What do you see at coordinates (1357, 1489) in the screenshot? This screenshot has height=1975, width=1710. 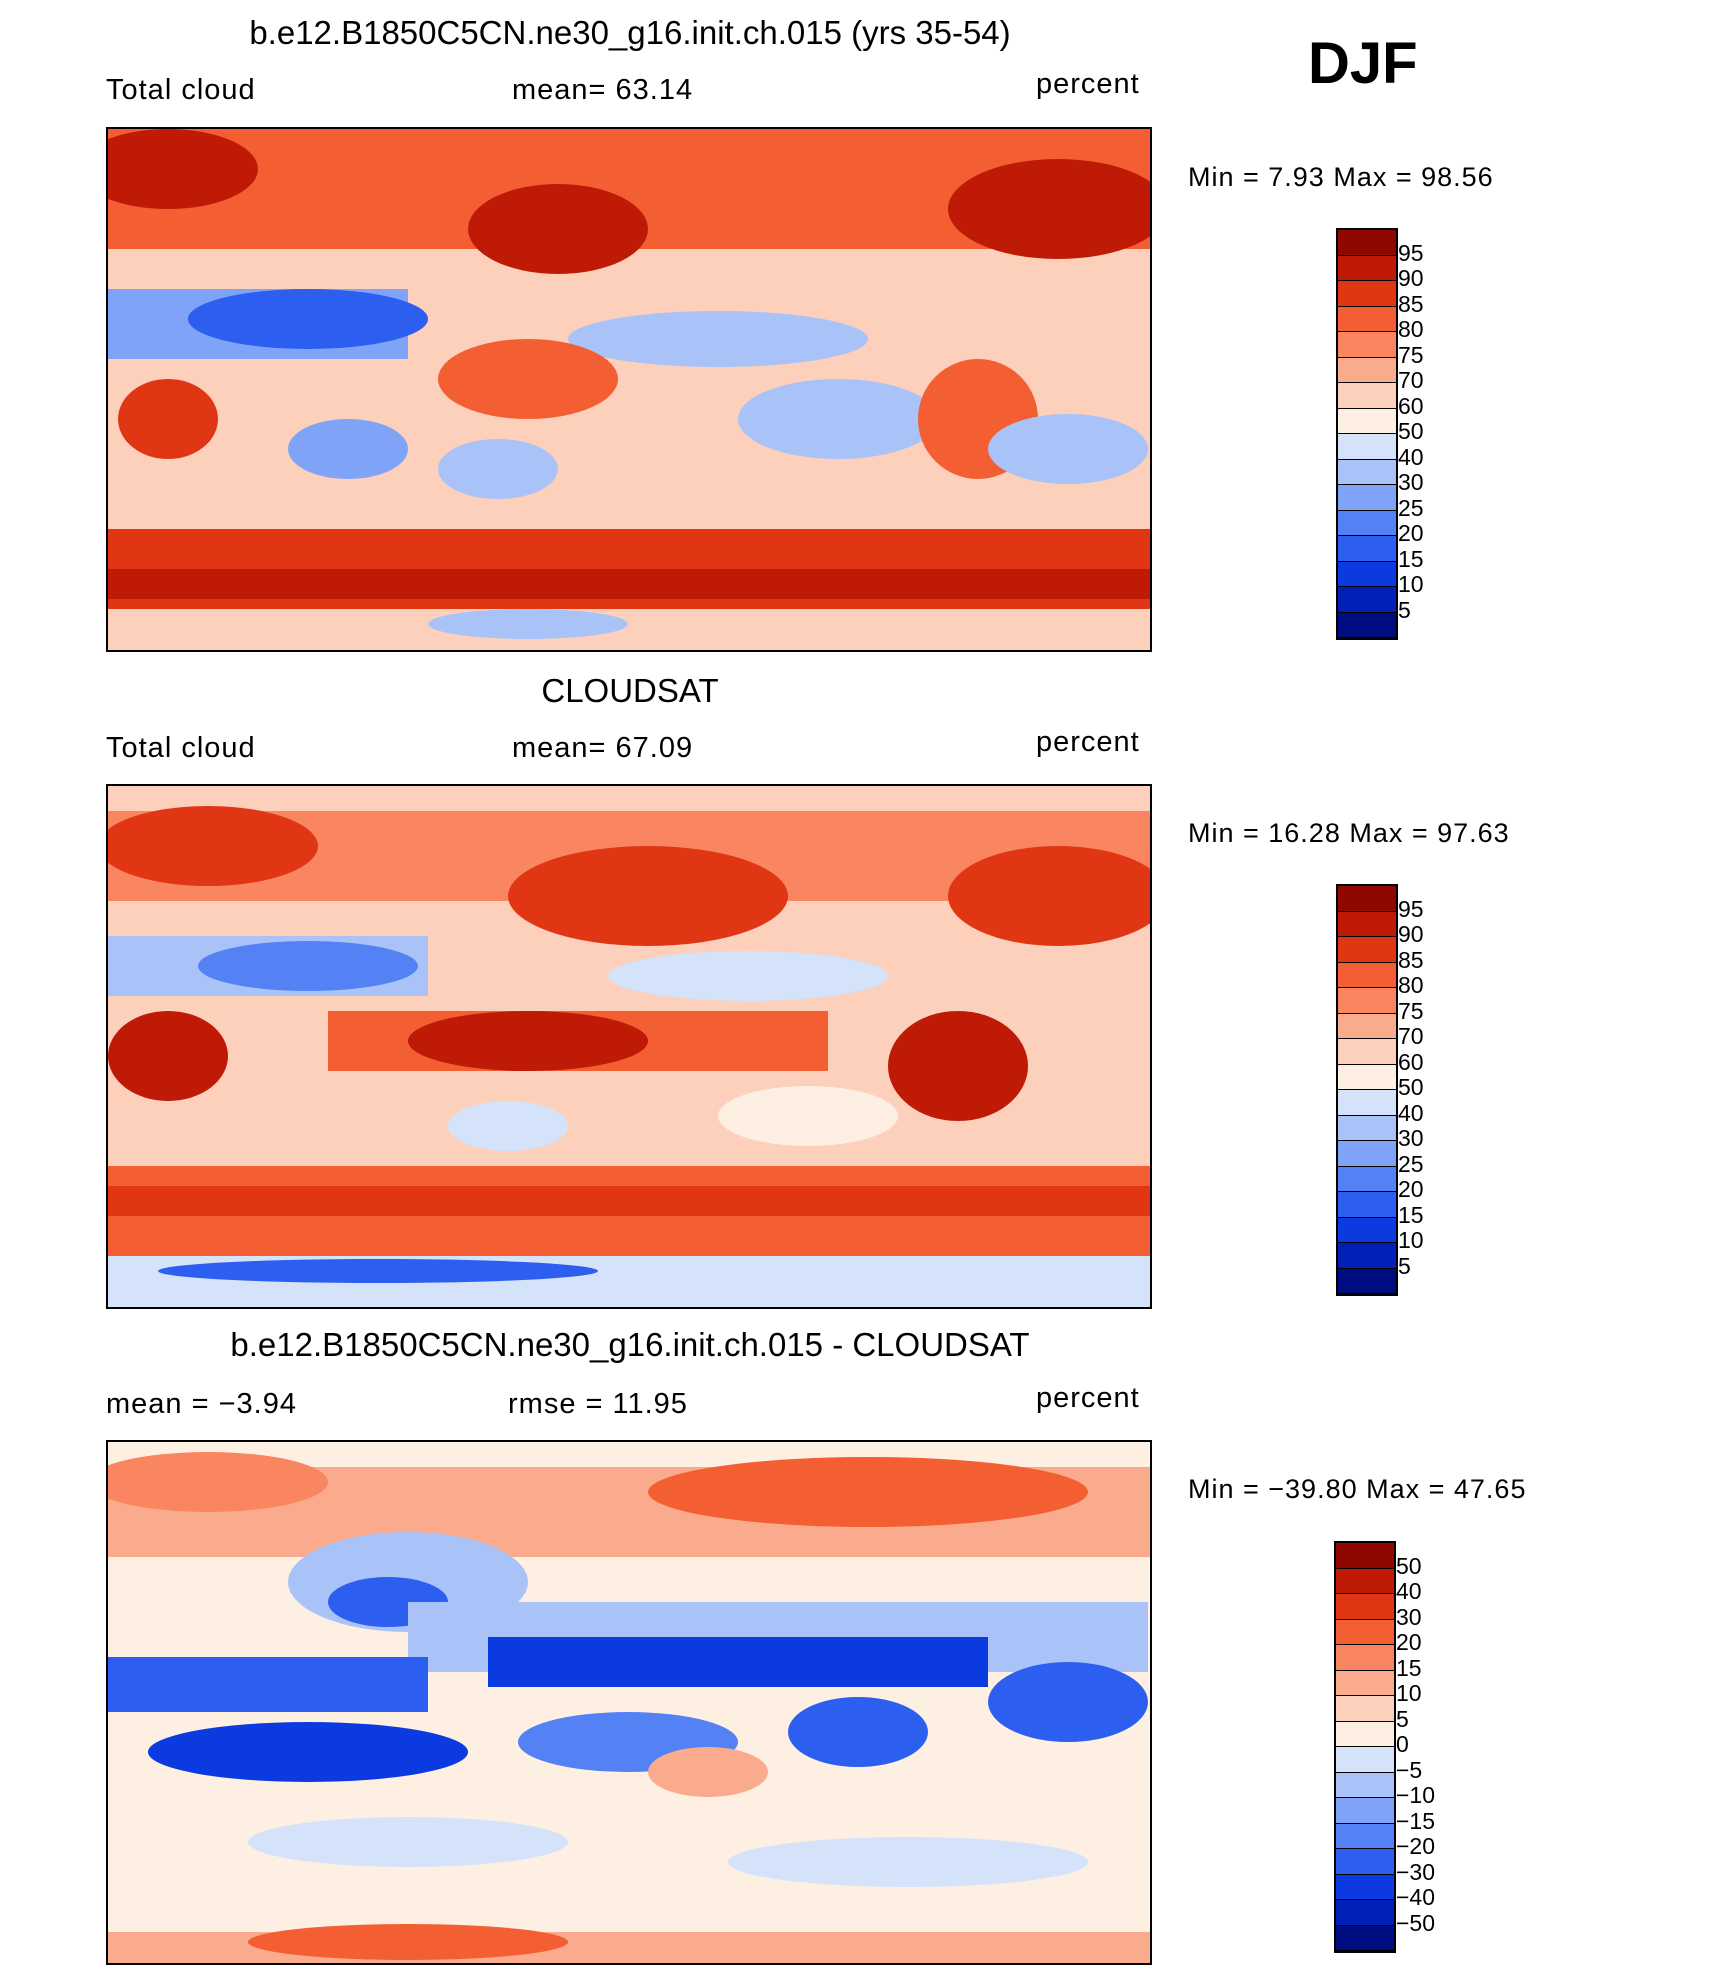 I see `panel3-min-max: Min = −39.80 Max = 47.65` at bounding box center [1357, 1489].